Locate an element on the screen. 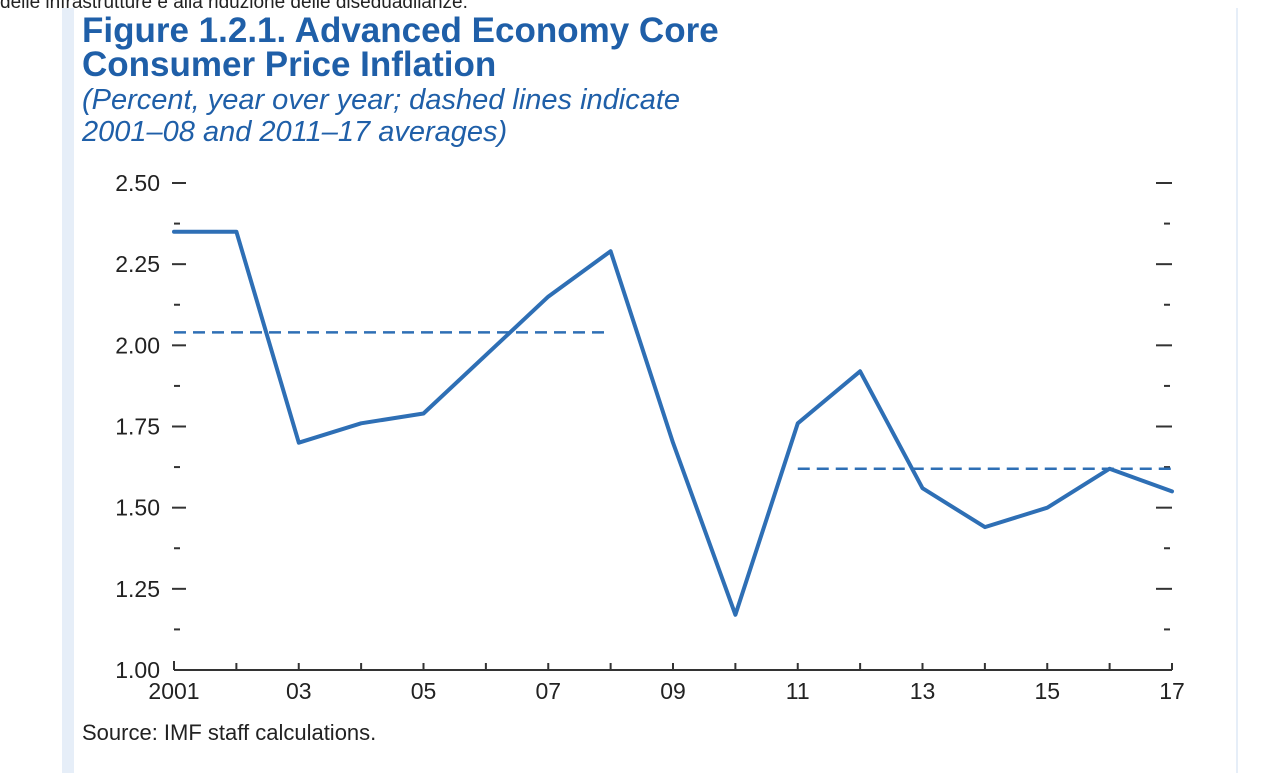 The image size is (1266, 773). chart-subtitle-line-2: 2001–08 and 2011–17 averages) is located at coordinates (295, 132).